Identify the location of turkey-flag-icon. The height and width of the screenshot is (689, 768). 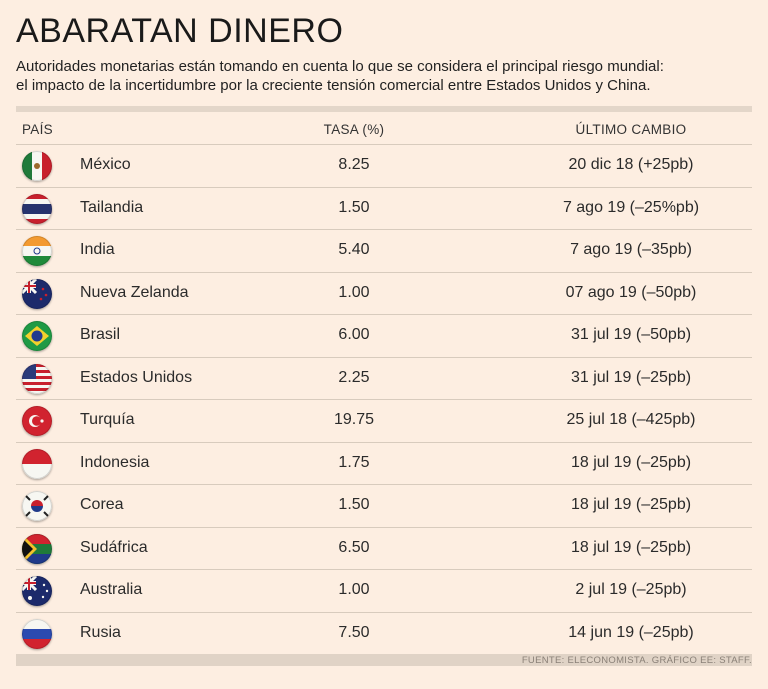
(37, 421).